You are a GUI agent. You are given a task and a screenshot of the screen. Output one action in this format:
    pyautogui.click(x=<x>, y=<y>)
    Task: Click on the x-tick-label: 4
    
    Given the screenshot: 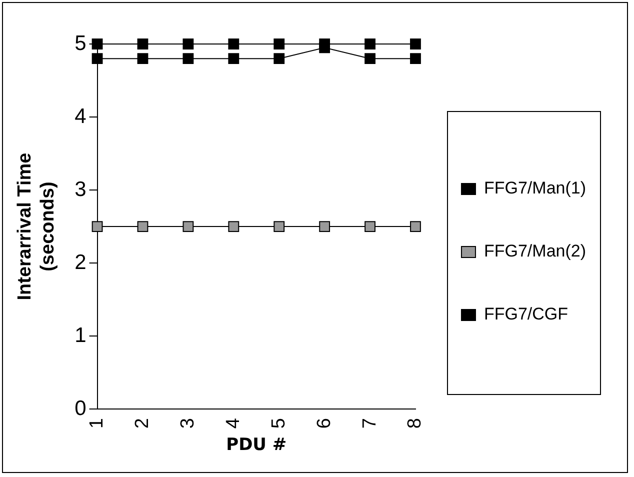 What is the action you would take?
    pyautogui.click(x=233, y=423)
    